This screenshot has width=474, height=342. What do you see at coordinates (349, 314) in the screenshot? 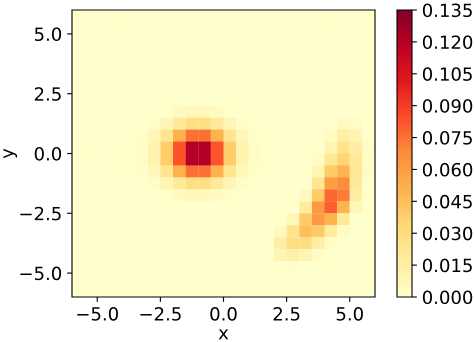
I see `x-tick-label: 5.0` at bounding box center [349, 314].